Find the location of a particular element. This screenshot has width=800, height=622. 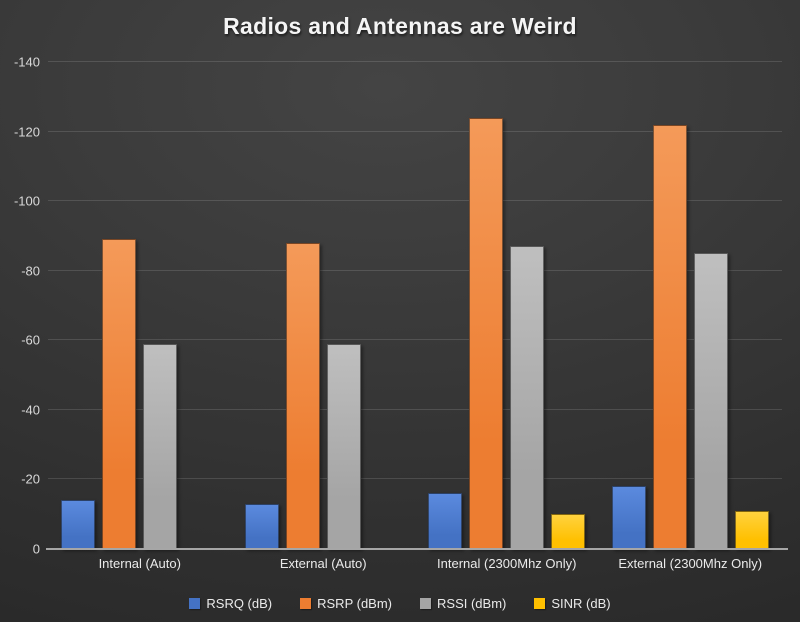

category-label: External (2300Mhz Only) is located at coordinates (690, 563).